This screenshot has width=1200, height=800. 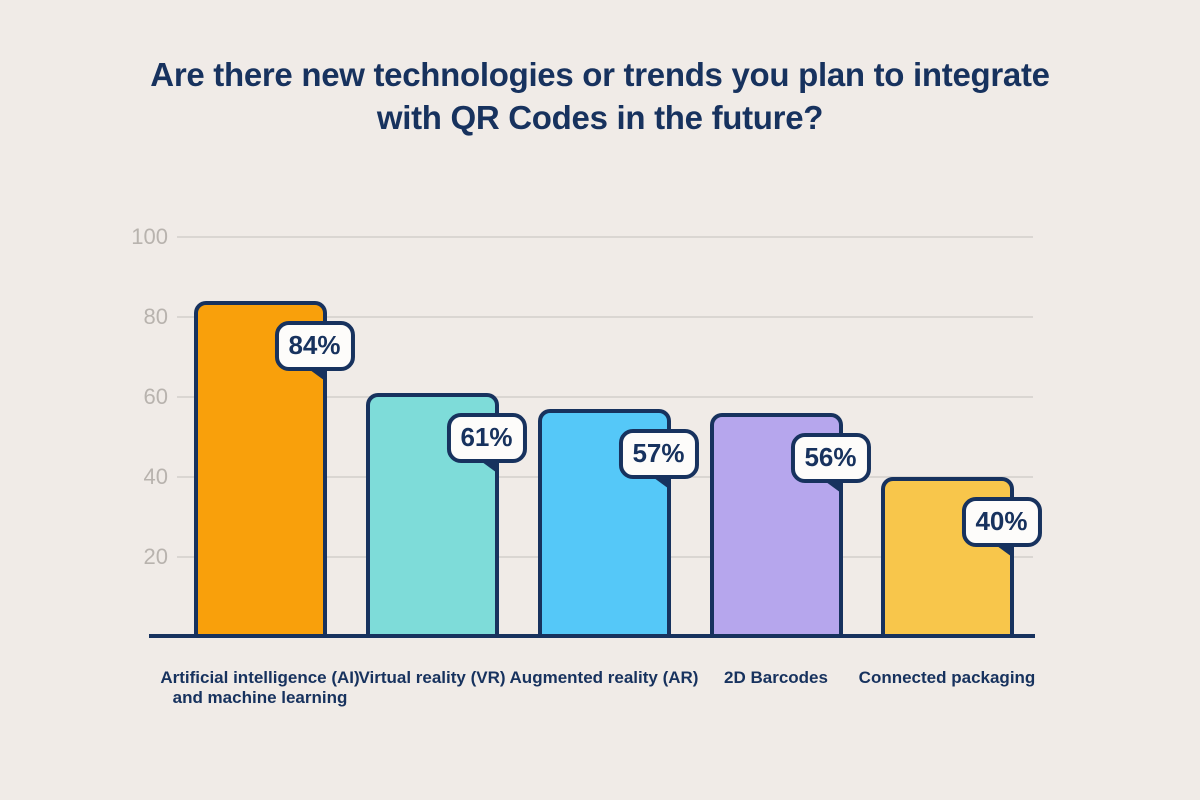 I want to click on value-callout-5: 40%, so click(x=1001, y=522).